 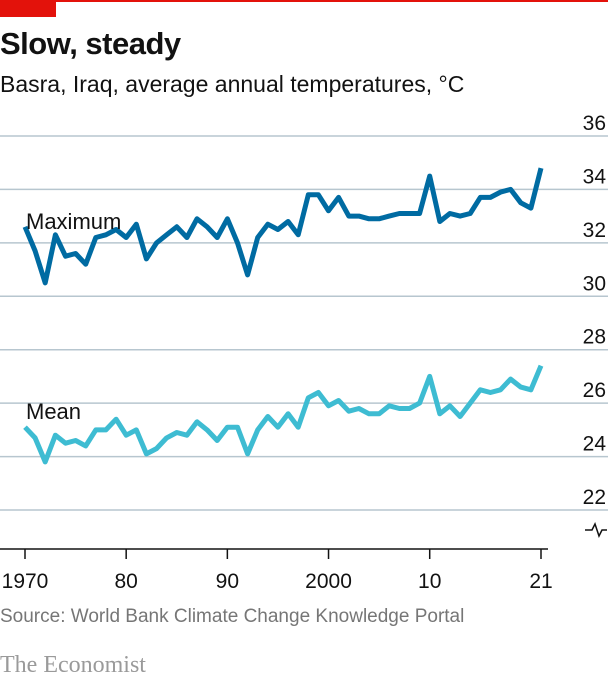 I want to click on y-tick-label: 32, so click(x=594, y=230).